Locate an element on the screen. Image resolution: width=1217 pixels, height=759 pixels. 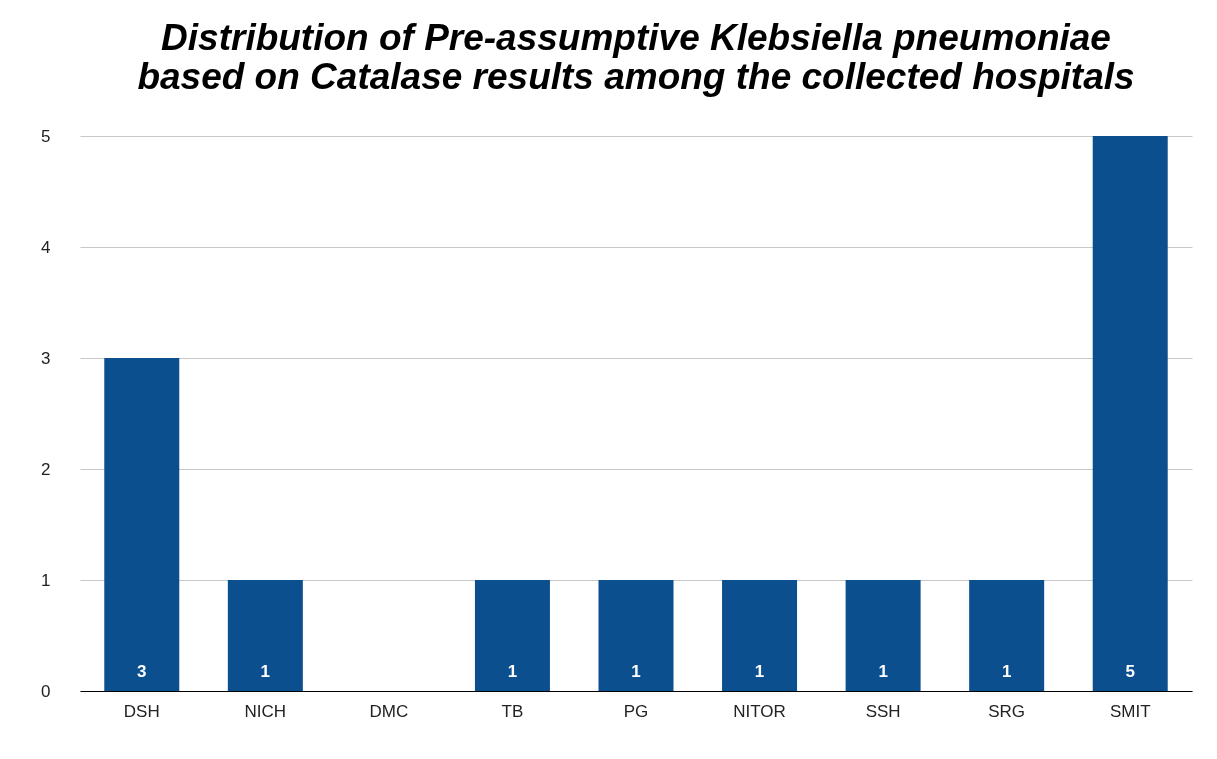
data-label: 3 is located at coordinates (142, 671).